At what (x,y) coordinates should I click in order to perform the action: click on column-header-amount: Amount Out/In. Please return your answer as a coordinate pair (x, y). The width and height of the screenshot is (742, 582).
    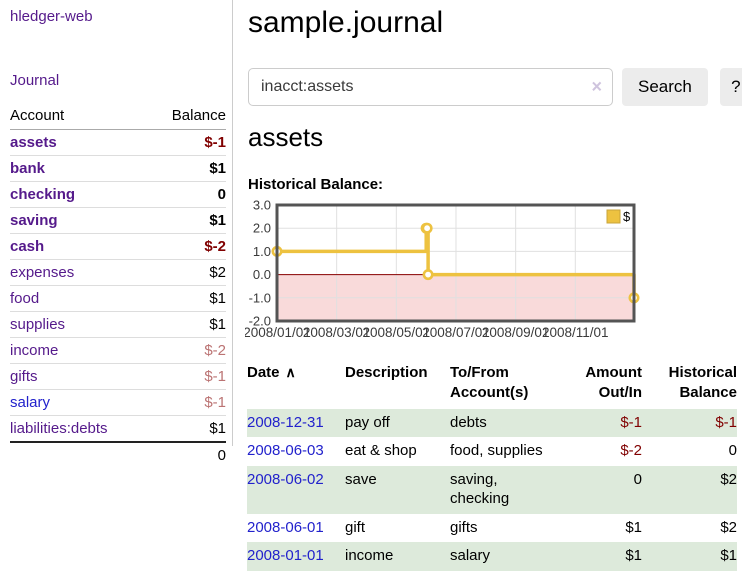
    Looking at the image, I should click on (613, 383).